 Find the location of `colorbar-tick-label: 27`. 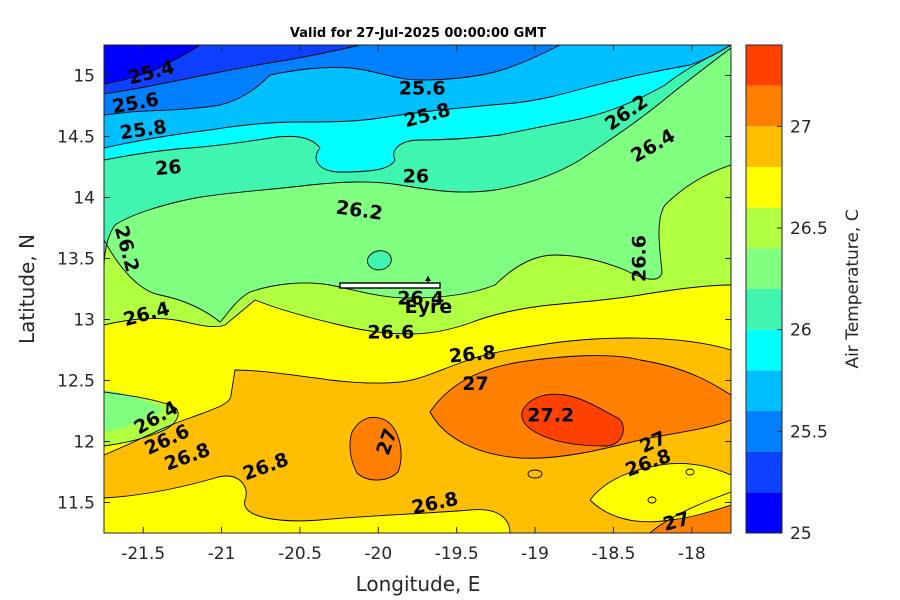

colorbar-tick-label: 27 is located at coordinates (801, 127).